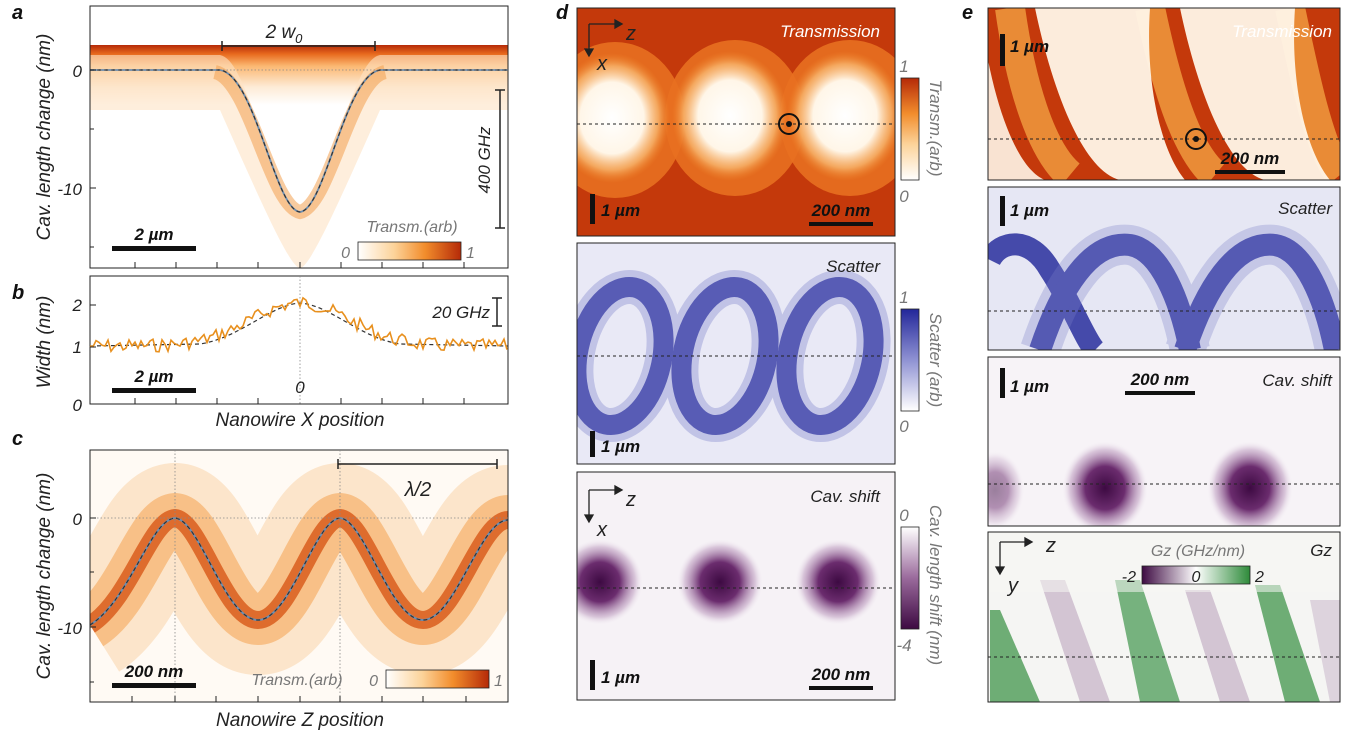 This screenshot has width=1364, height=736. Describe the element at coordinates (904, 426) in the screenshot. I see `d-cbar2-min: 0` at that location.